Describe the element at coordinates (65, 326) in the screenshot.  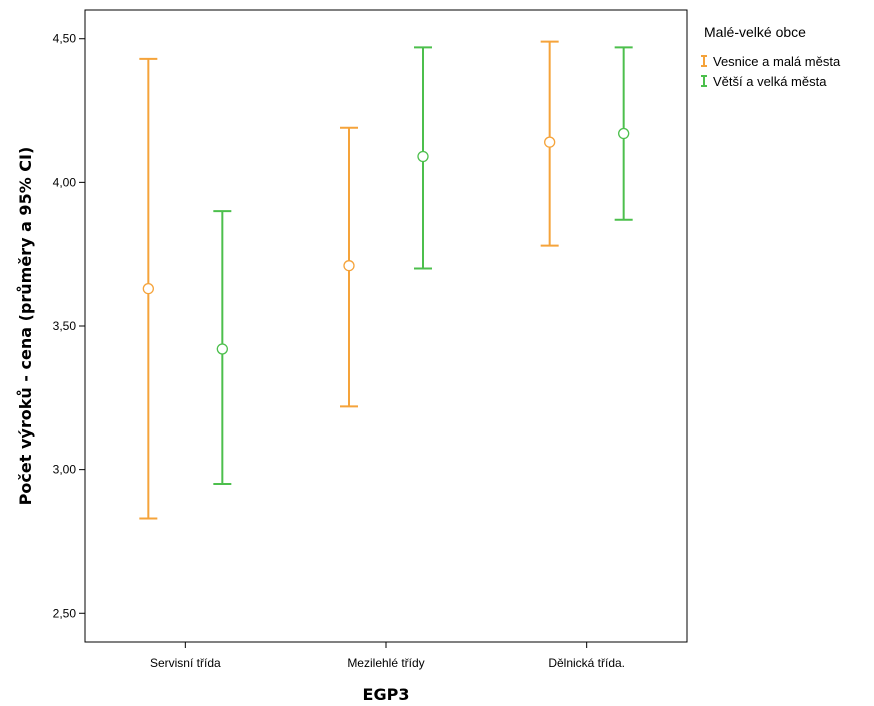
I see `y-tick-label: 3,50` at that location.